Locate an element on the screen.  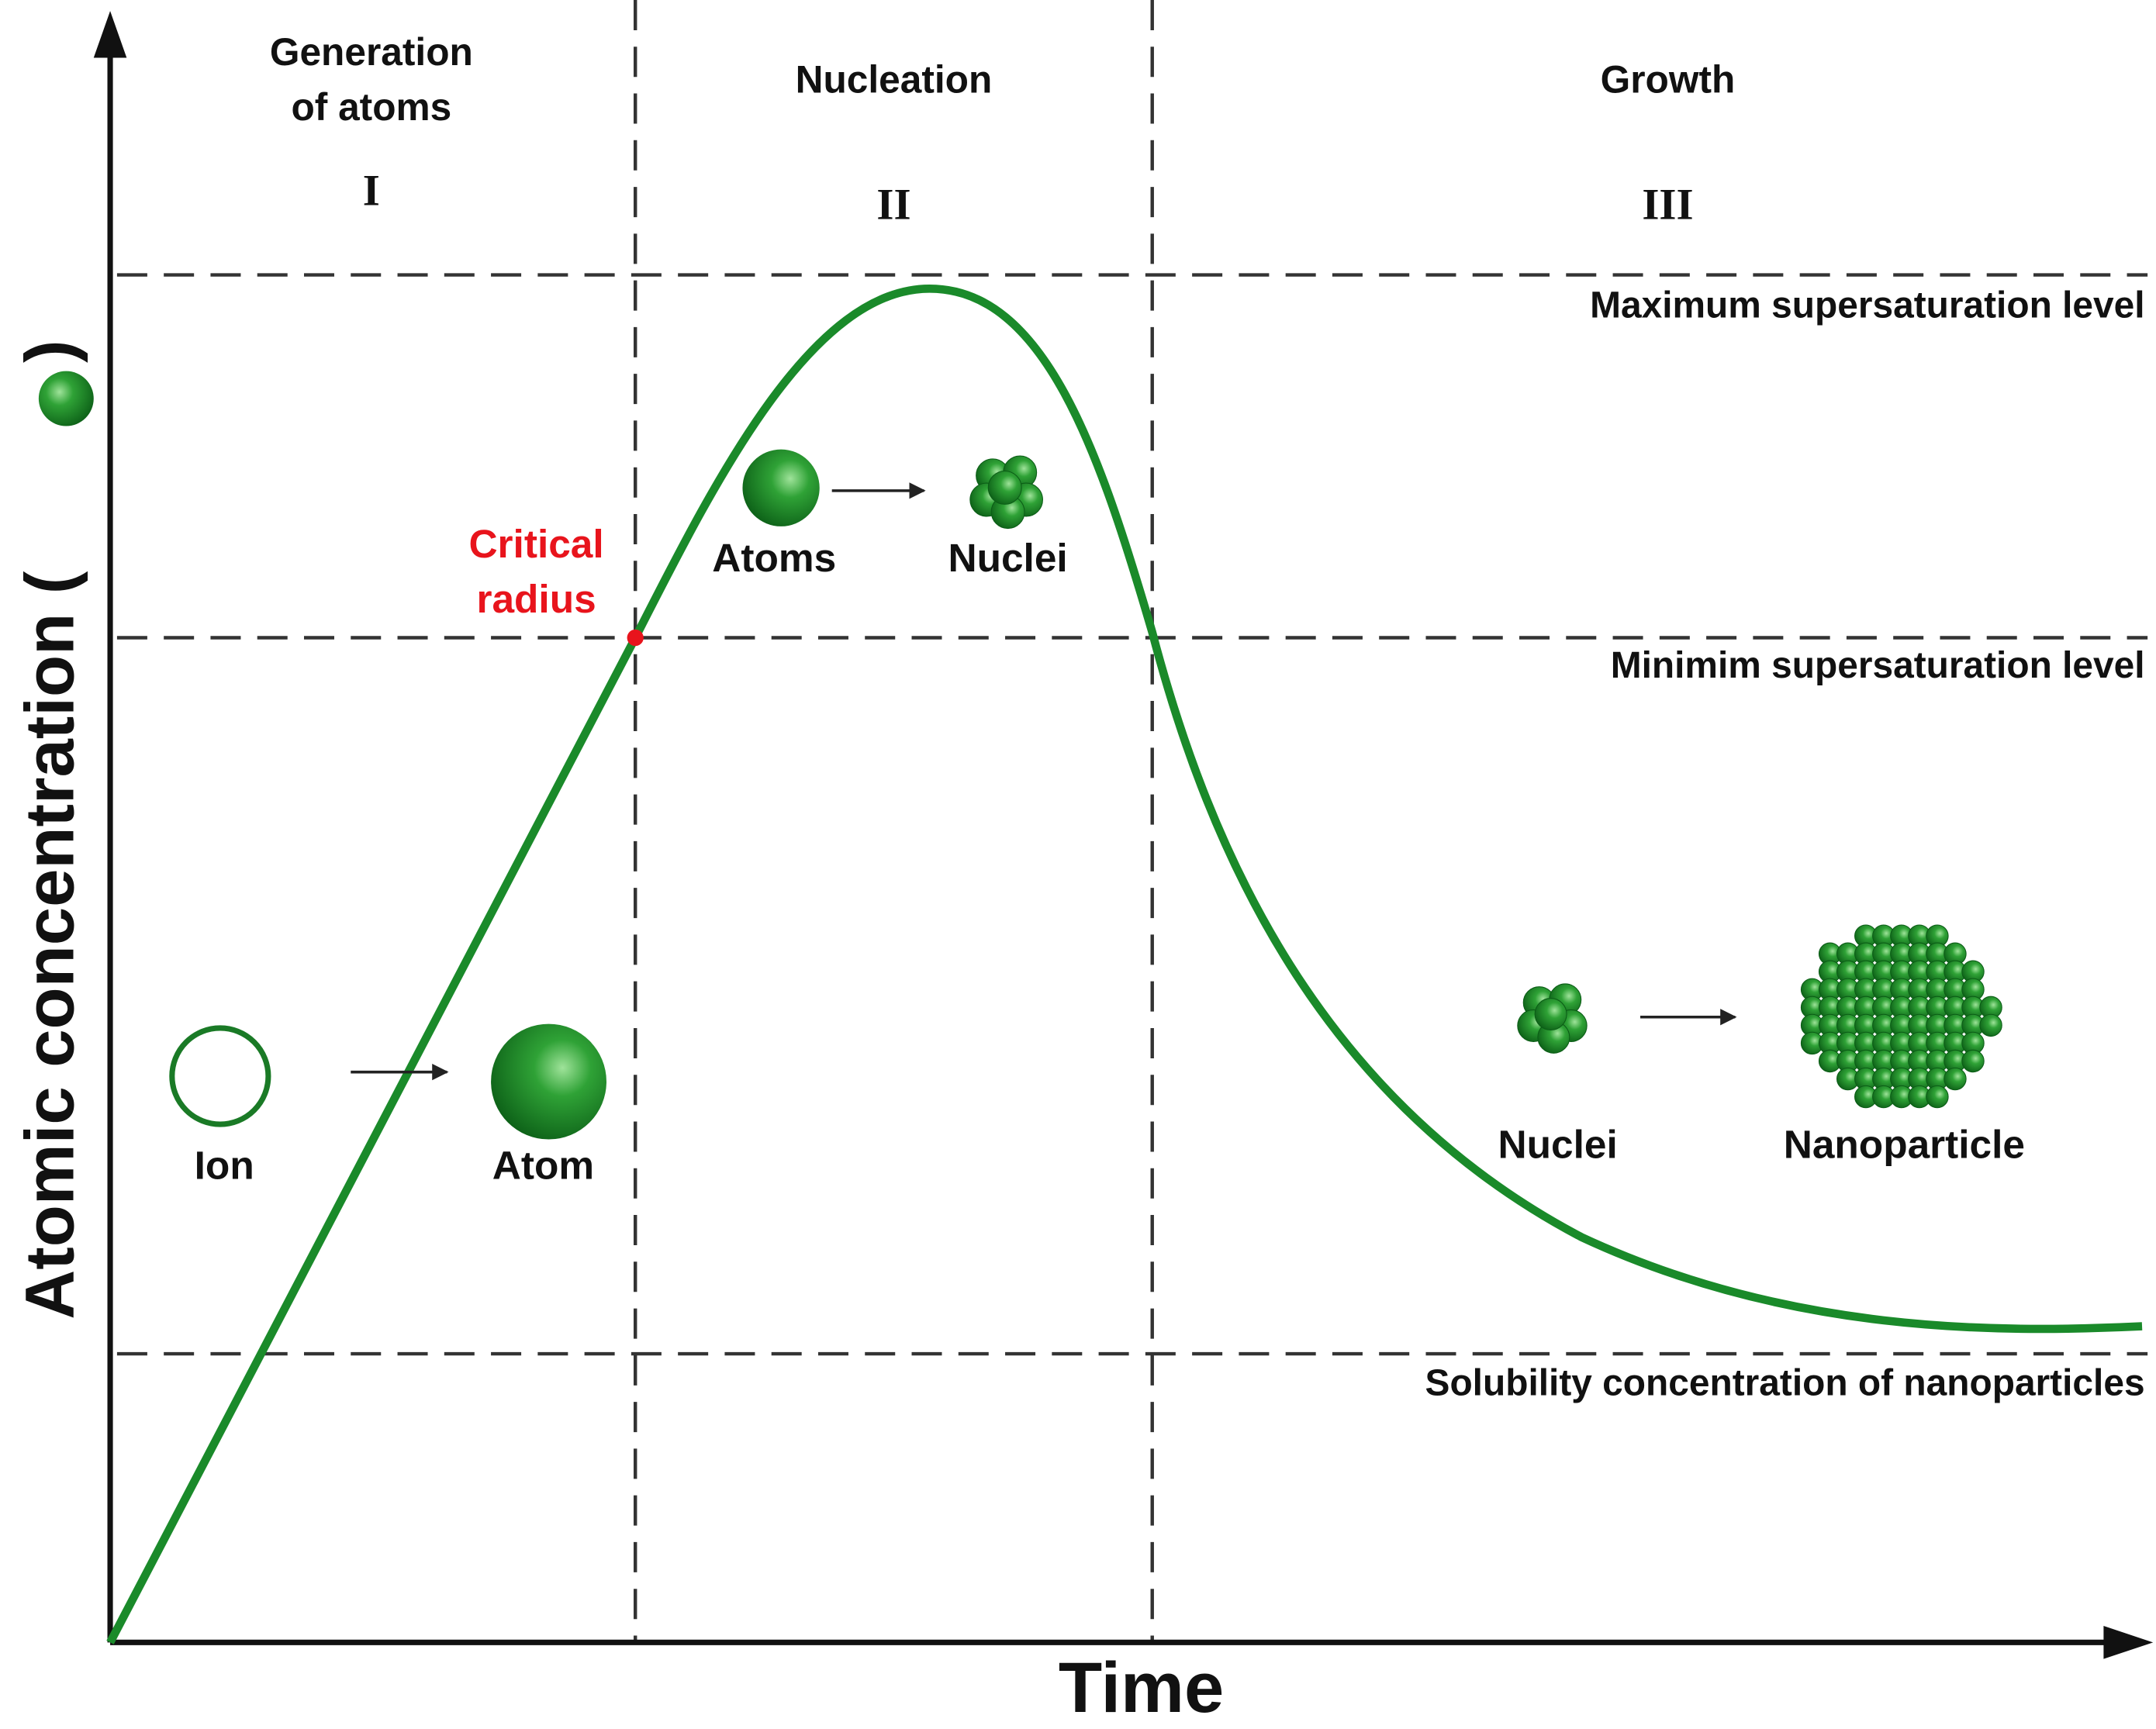
annotation: radius is located at coordinates (536, 598).